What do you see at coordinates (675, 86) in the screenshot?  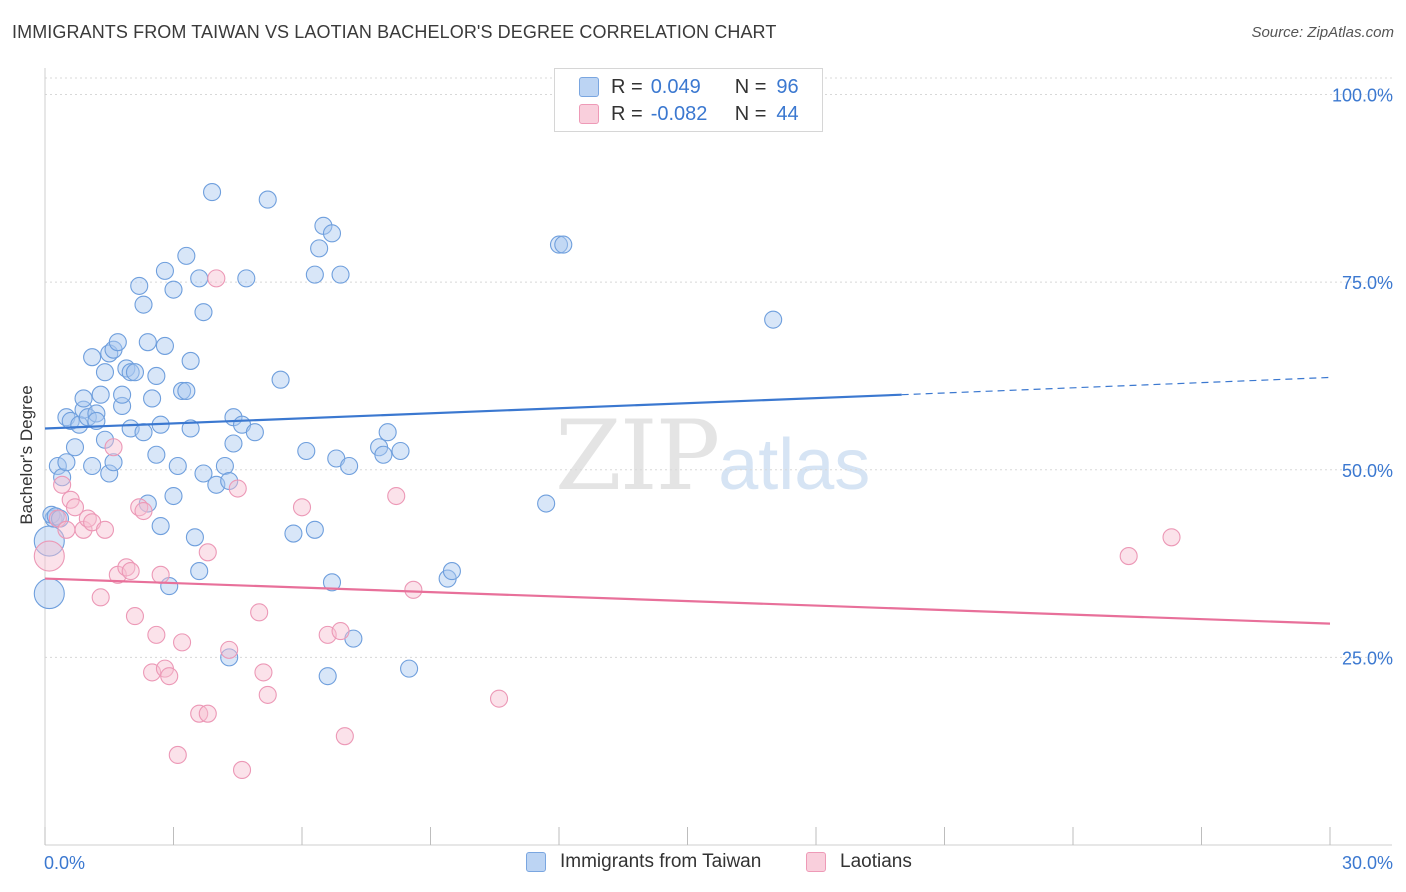 I see `legend-r-value: 0.049` at bounding box center [675, 86].